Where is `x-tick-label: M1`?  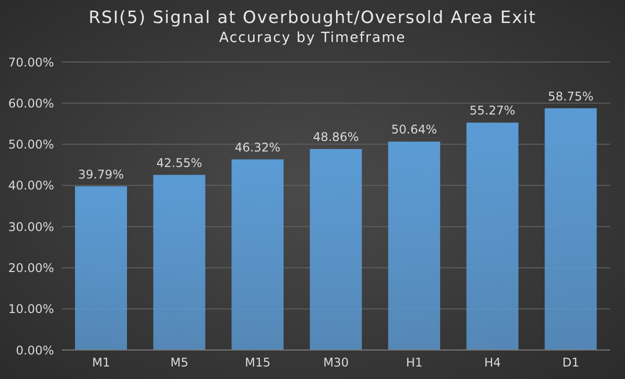 x-tick-label: M1 is located at coordinates (101, 363).